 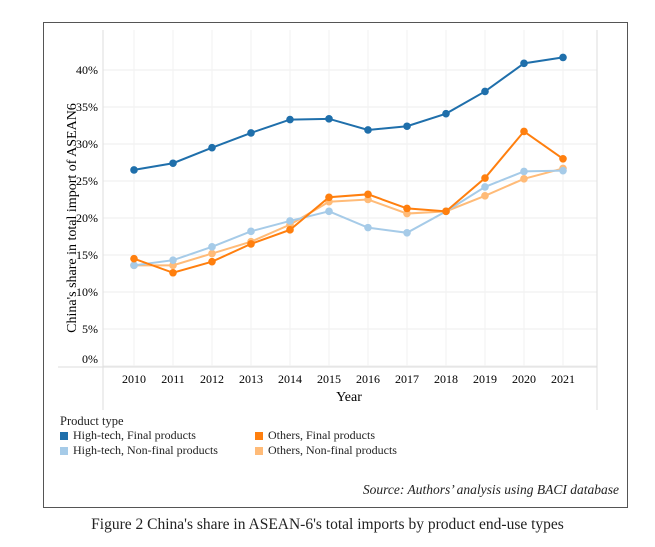 I want to click on y-tick-label: 30%, so click(x=87, y=144).